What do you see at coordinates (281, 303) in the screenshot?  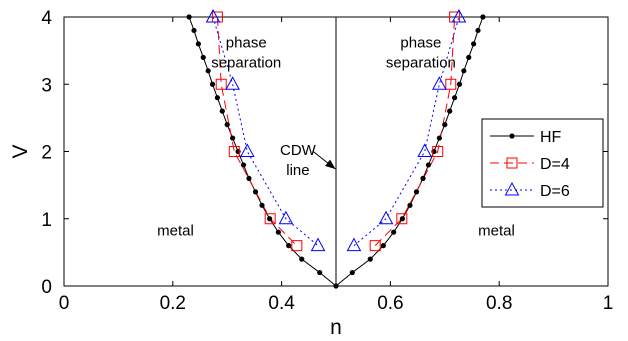 I see `x-tick-label: 0.4` at bounding box center [281, 303].